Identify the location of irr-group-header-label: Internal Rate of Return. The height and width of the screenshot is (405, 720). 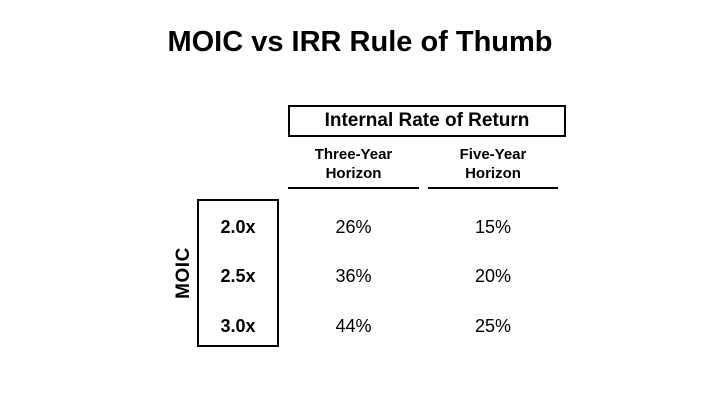
(427, 120).